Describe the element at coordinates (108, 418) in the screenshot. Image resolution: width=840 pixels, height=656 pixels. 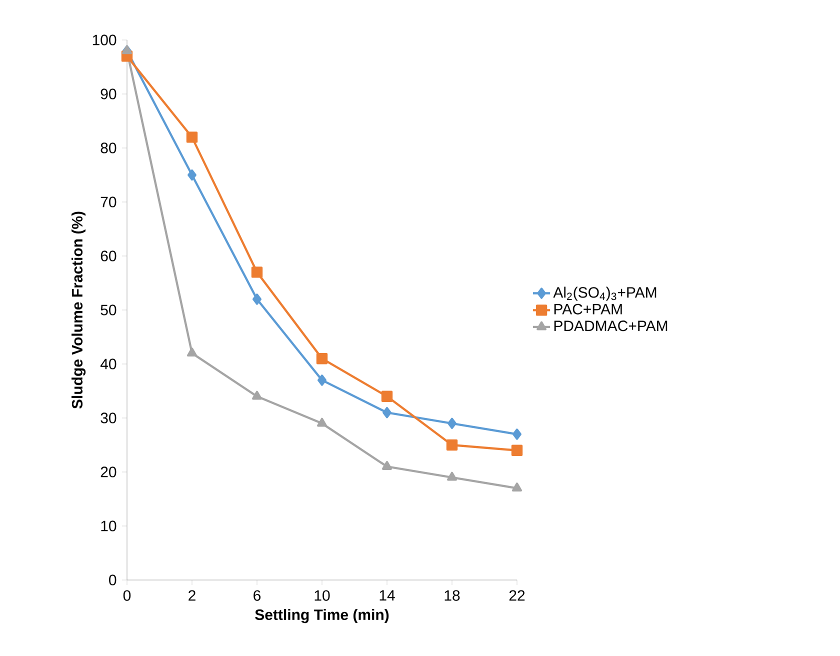
I see `y-tick-label: 30` at that location.